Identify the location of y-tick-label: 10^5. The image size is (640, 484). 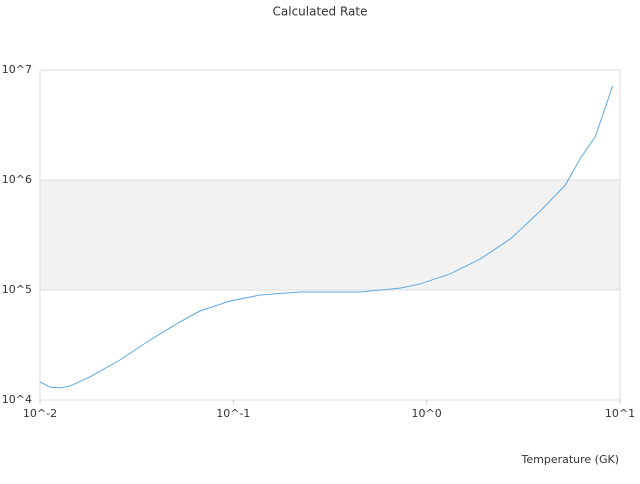
(17, 289).